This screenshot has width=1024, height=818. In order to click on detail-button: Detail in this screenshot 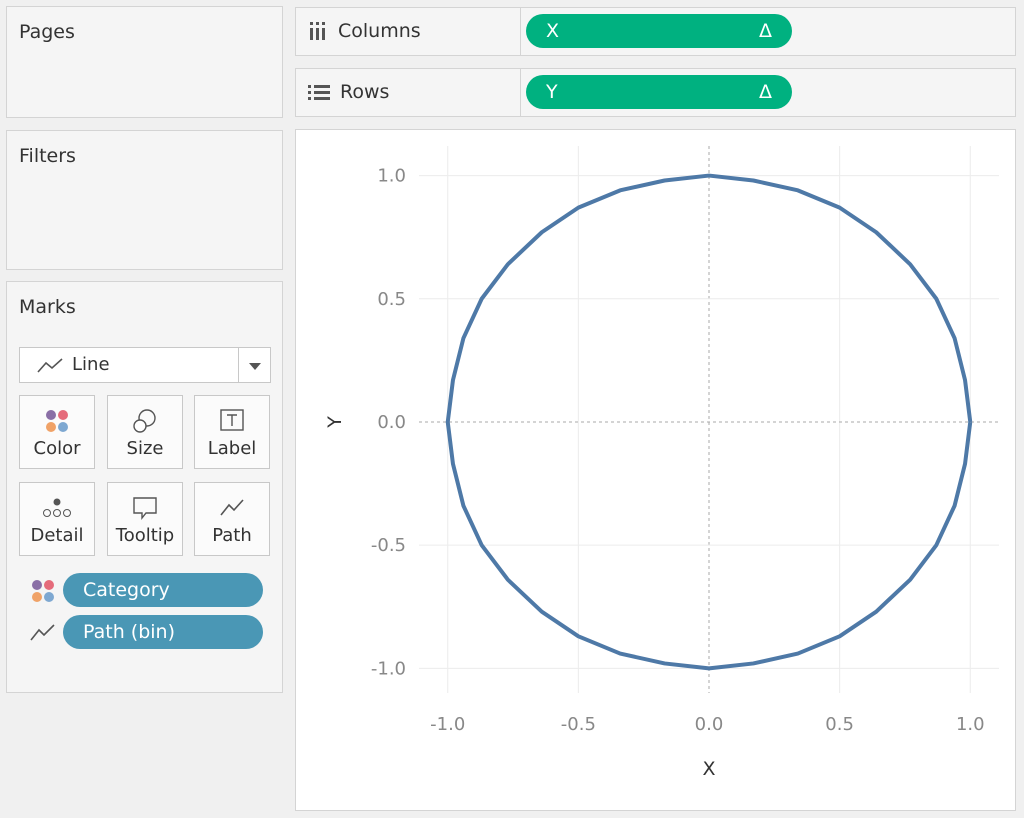, I will do `click(57, 519)`.